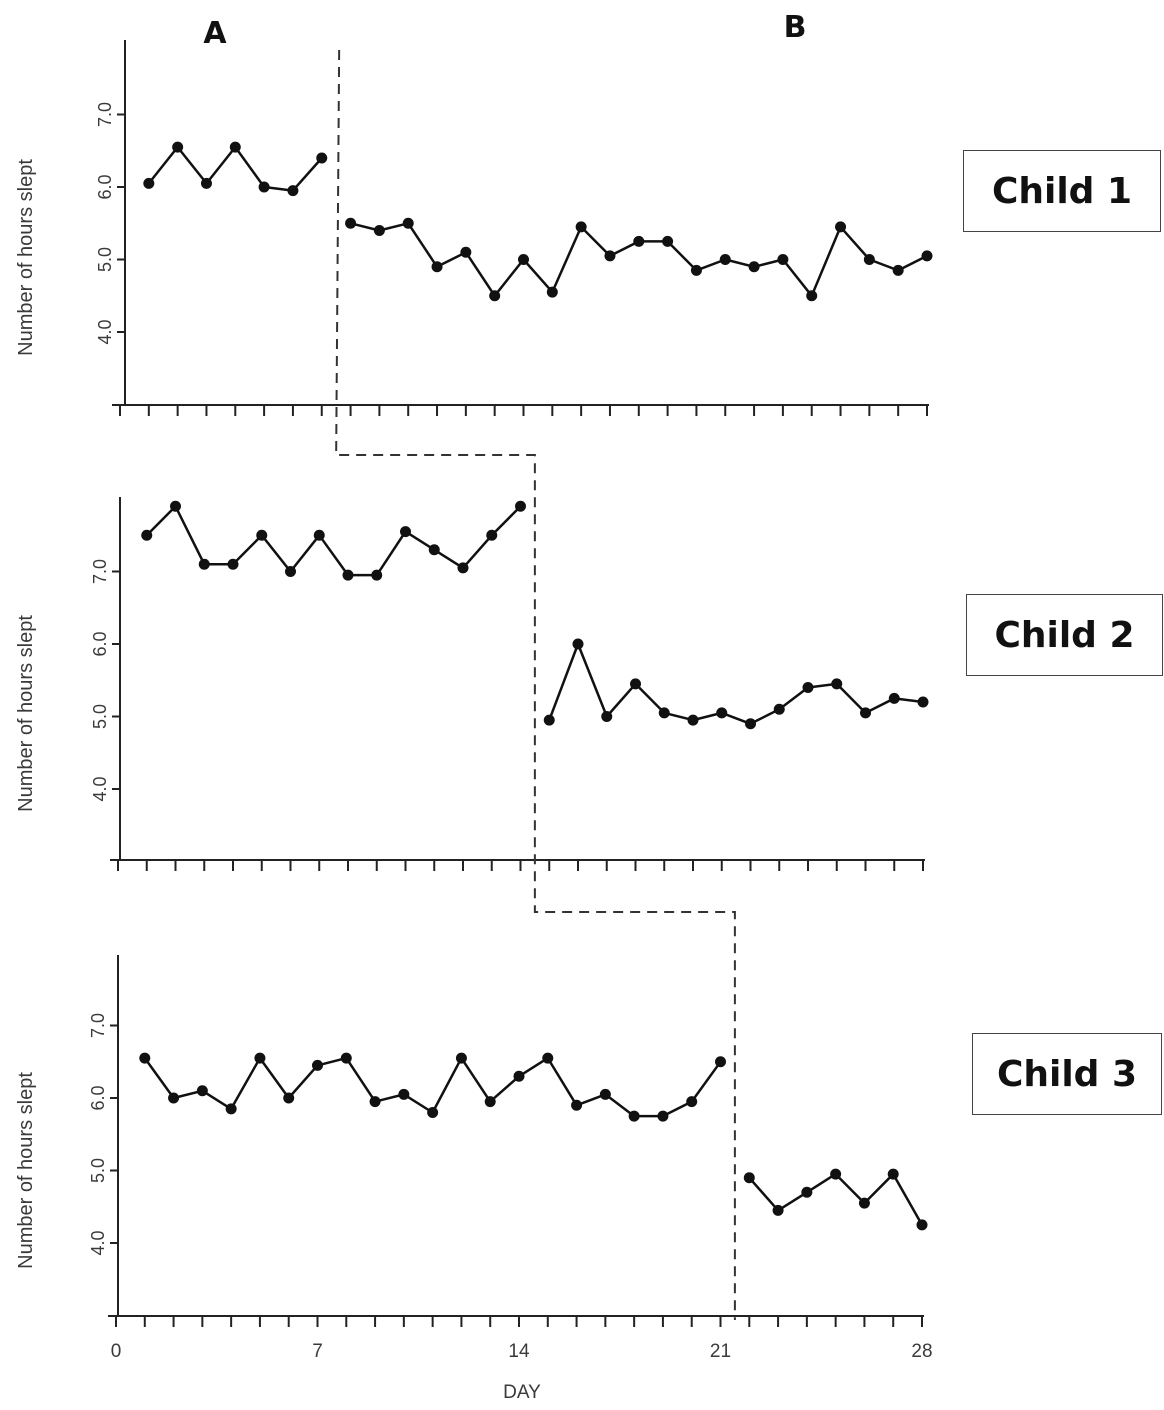 The height and width of the screenshot is (1410, 1164). Describe the element at coordinates (116, 1351) in the screenshot. I see `x-tick-label: 0` at that location.